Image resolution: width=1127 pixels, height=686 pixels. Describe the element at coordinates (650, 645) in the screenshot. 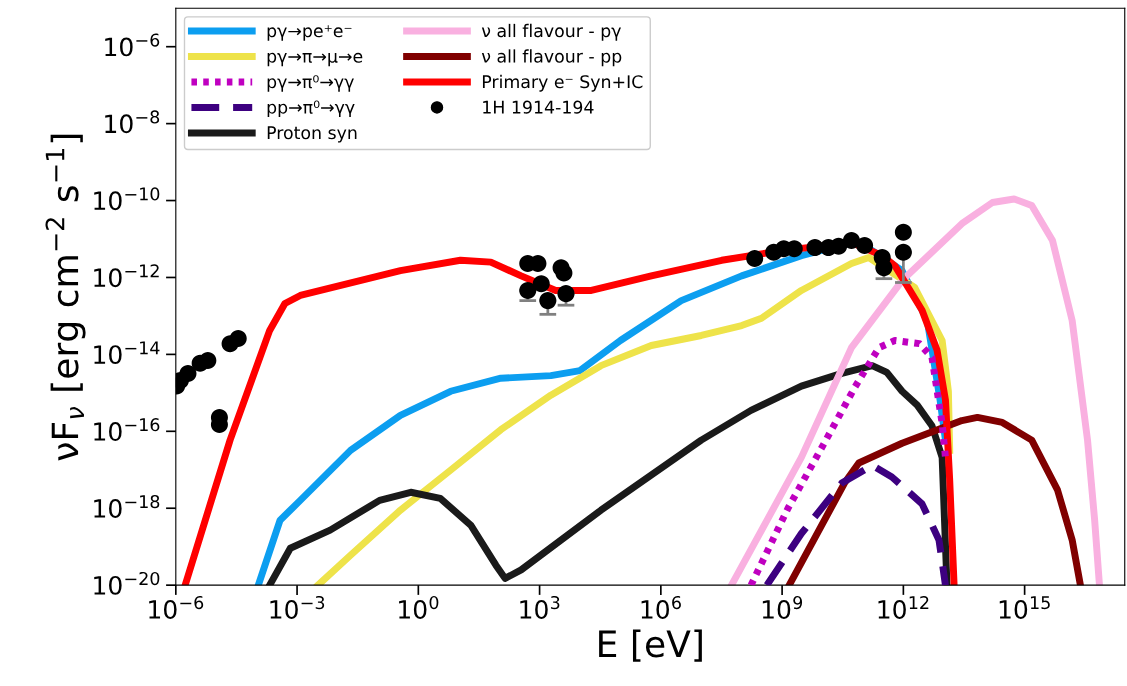

I see `x-axis-title: E [eV]` at that location.